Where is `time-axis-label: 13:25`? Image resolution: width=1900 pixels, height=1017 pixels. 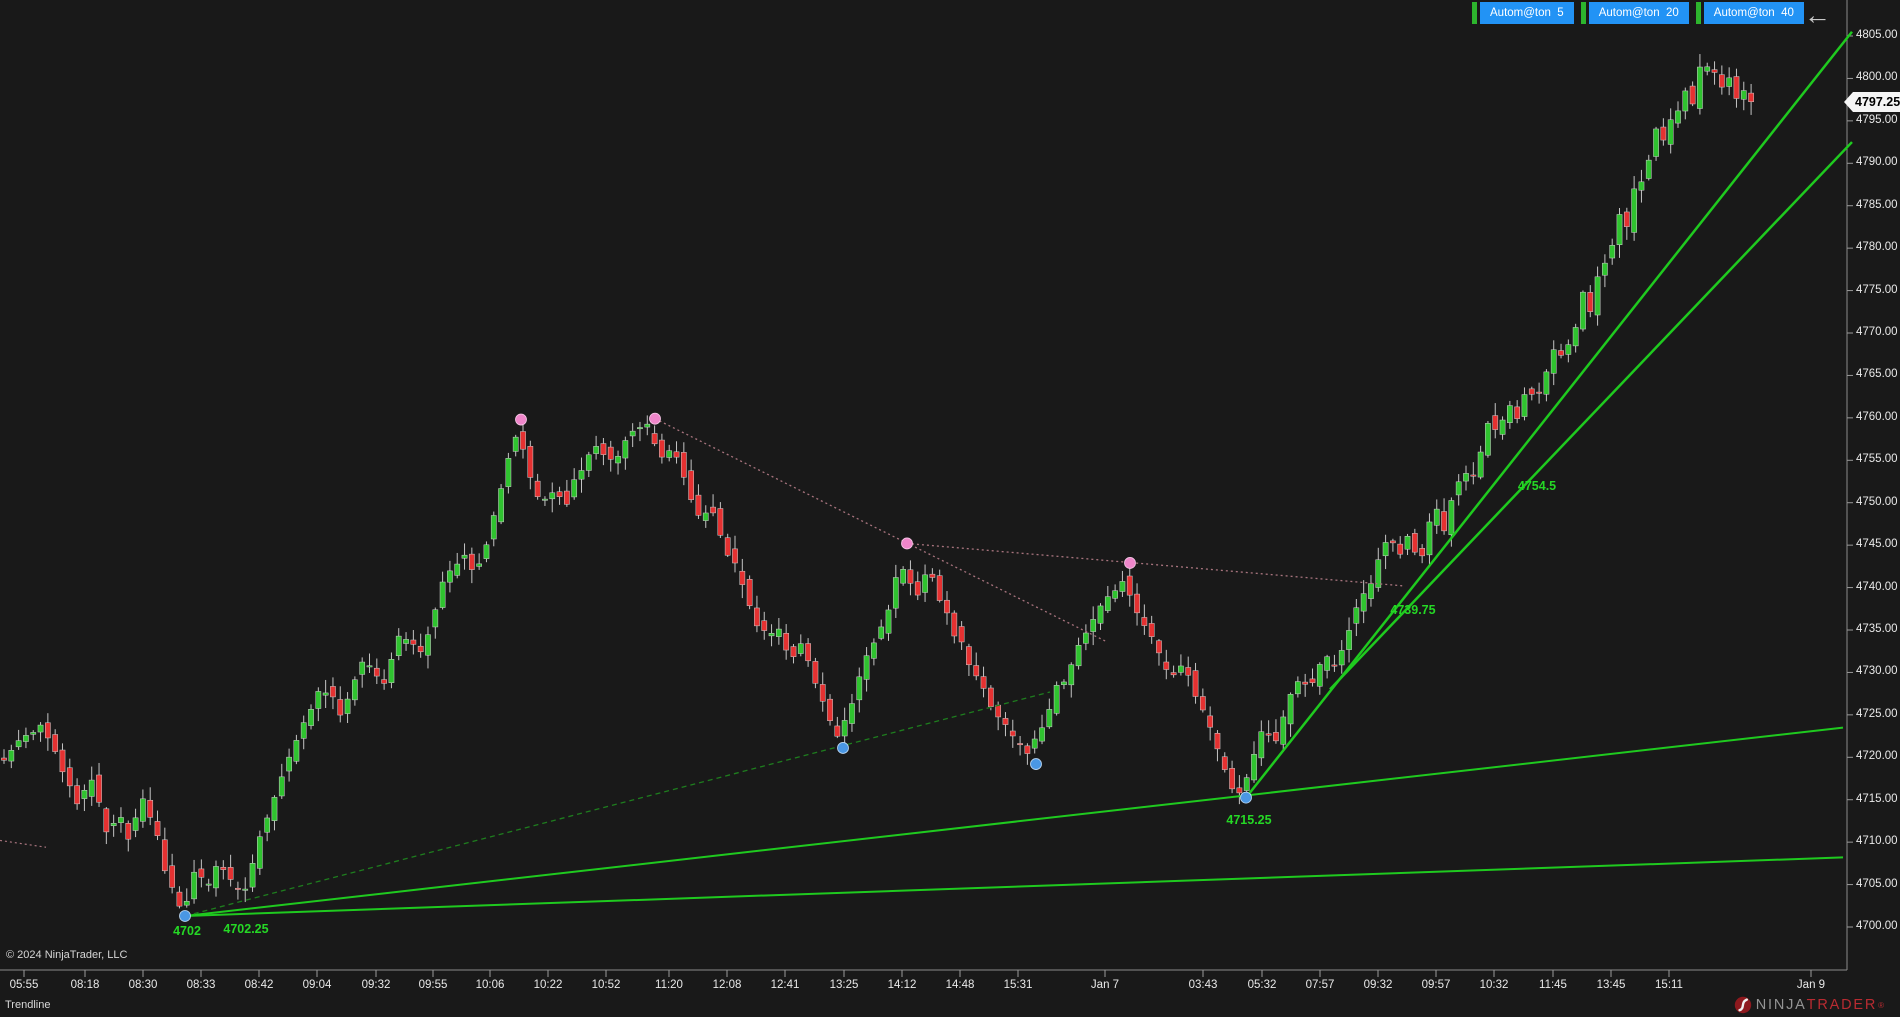 time-axis-label: 13:25 is located at coordinates (844, 985).